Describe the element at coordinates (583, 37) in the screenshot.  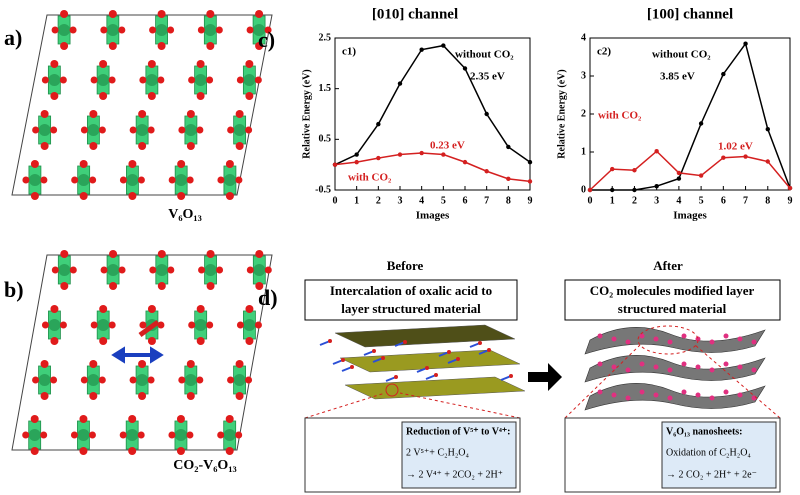
I see `y-tick-label: 4` at that location.